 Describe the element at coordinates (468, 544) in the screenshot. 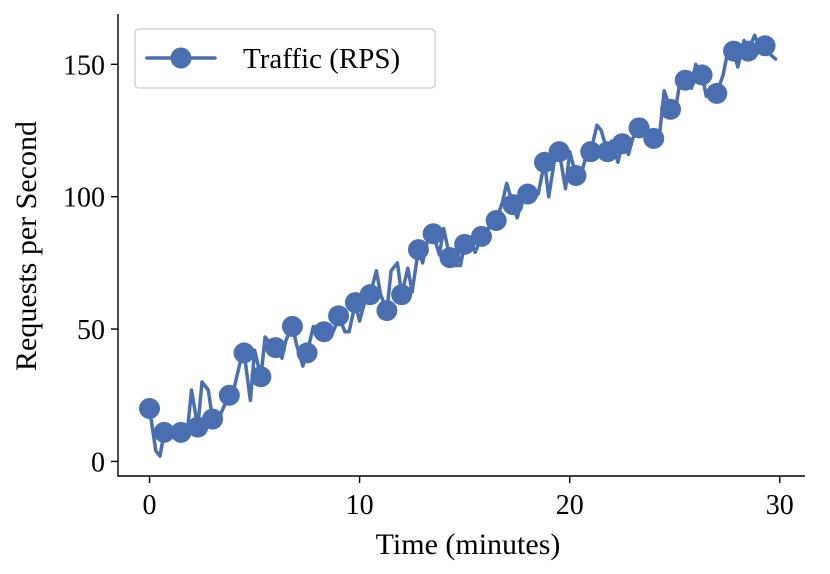

I see `x-axis-title: Time (minutes)` at that location.